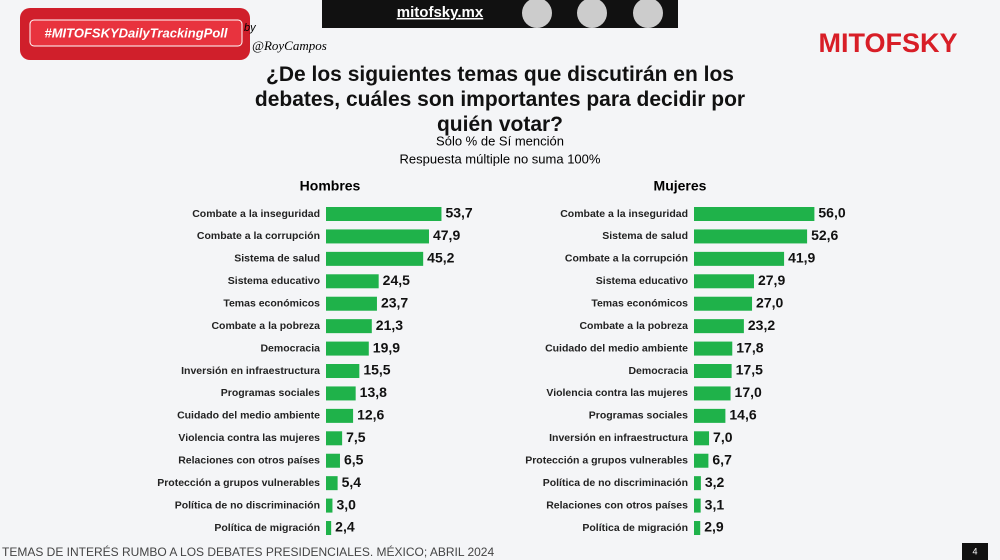 Image resolution: width=1000 pixels, height=560 pixels. What do you see at coordinates (761, 325) in the screenshot?
I see `value-label: 23,2` at bounding box center [761, 325].